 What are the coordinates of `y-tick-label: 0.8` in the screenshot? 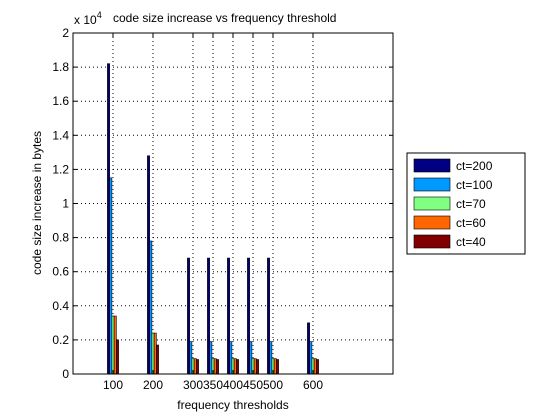 It's located at (60, 238).